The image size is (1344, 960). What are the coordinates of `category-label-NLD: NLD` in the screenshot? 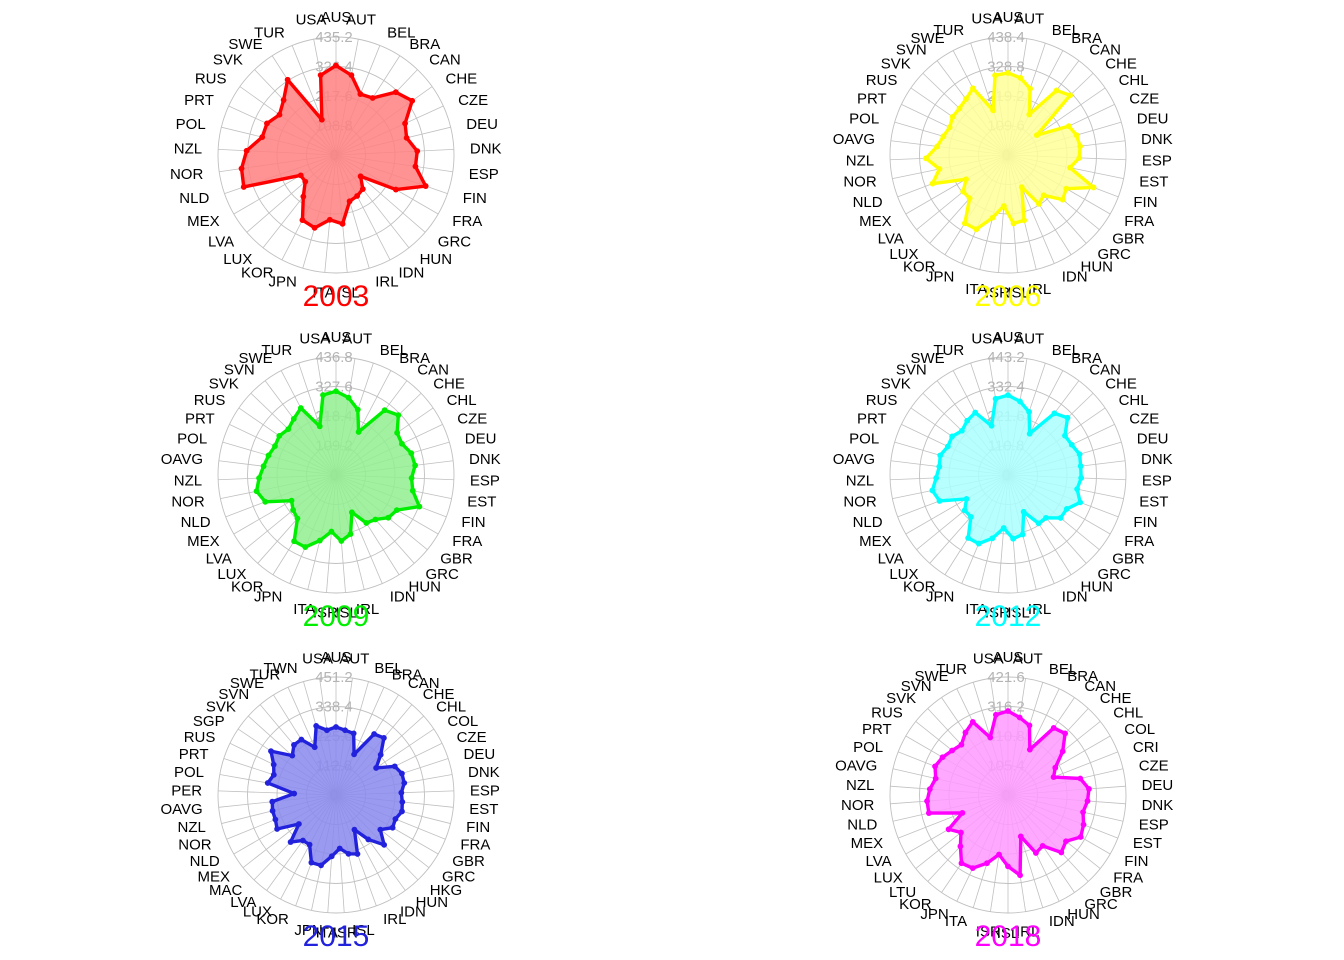 It's located at (868, 522).